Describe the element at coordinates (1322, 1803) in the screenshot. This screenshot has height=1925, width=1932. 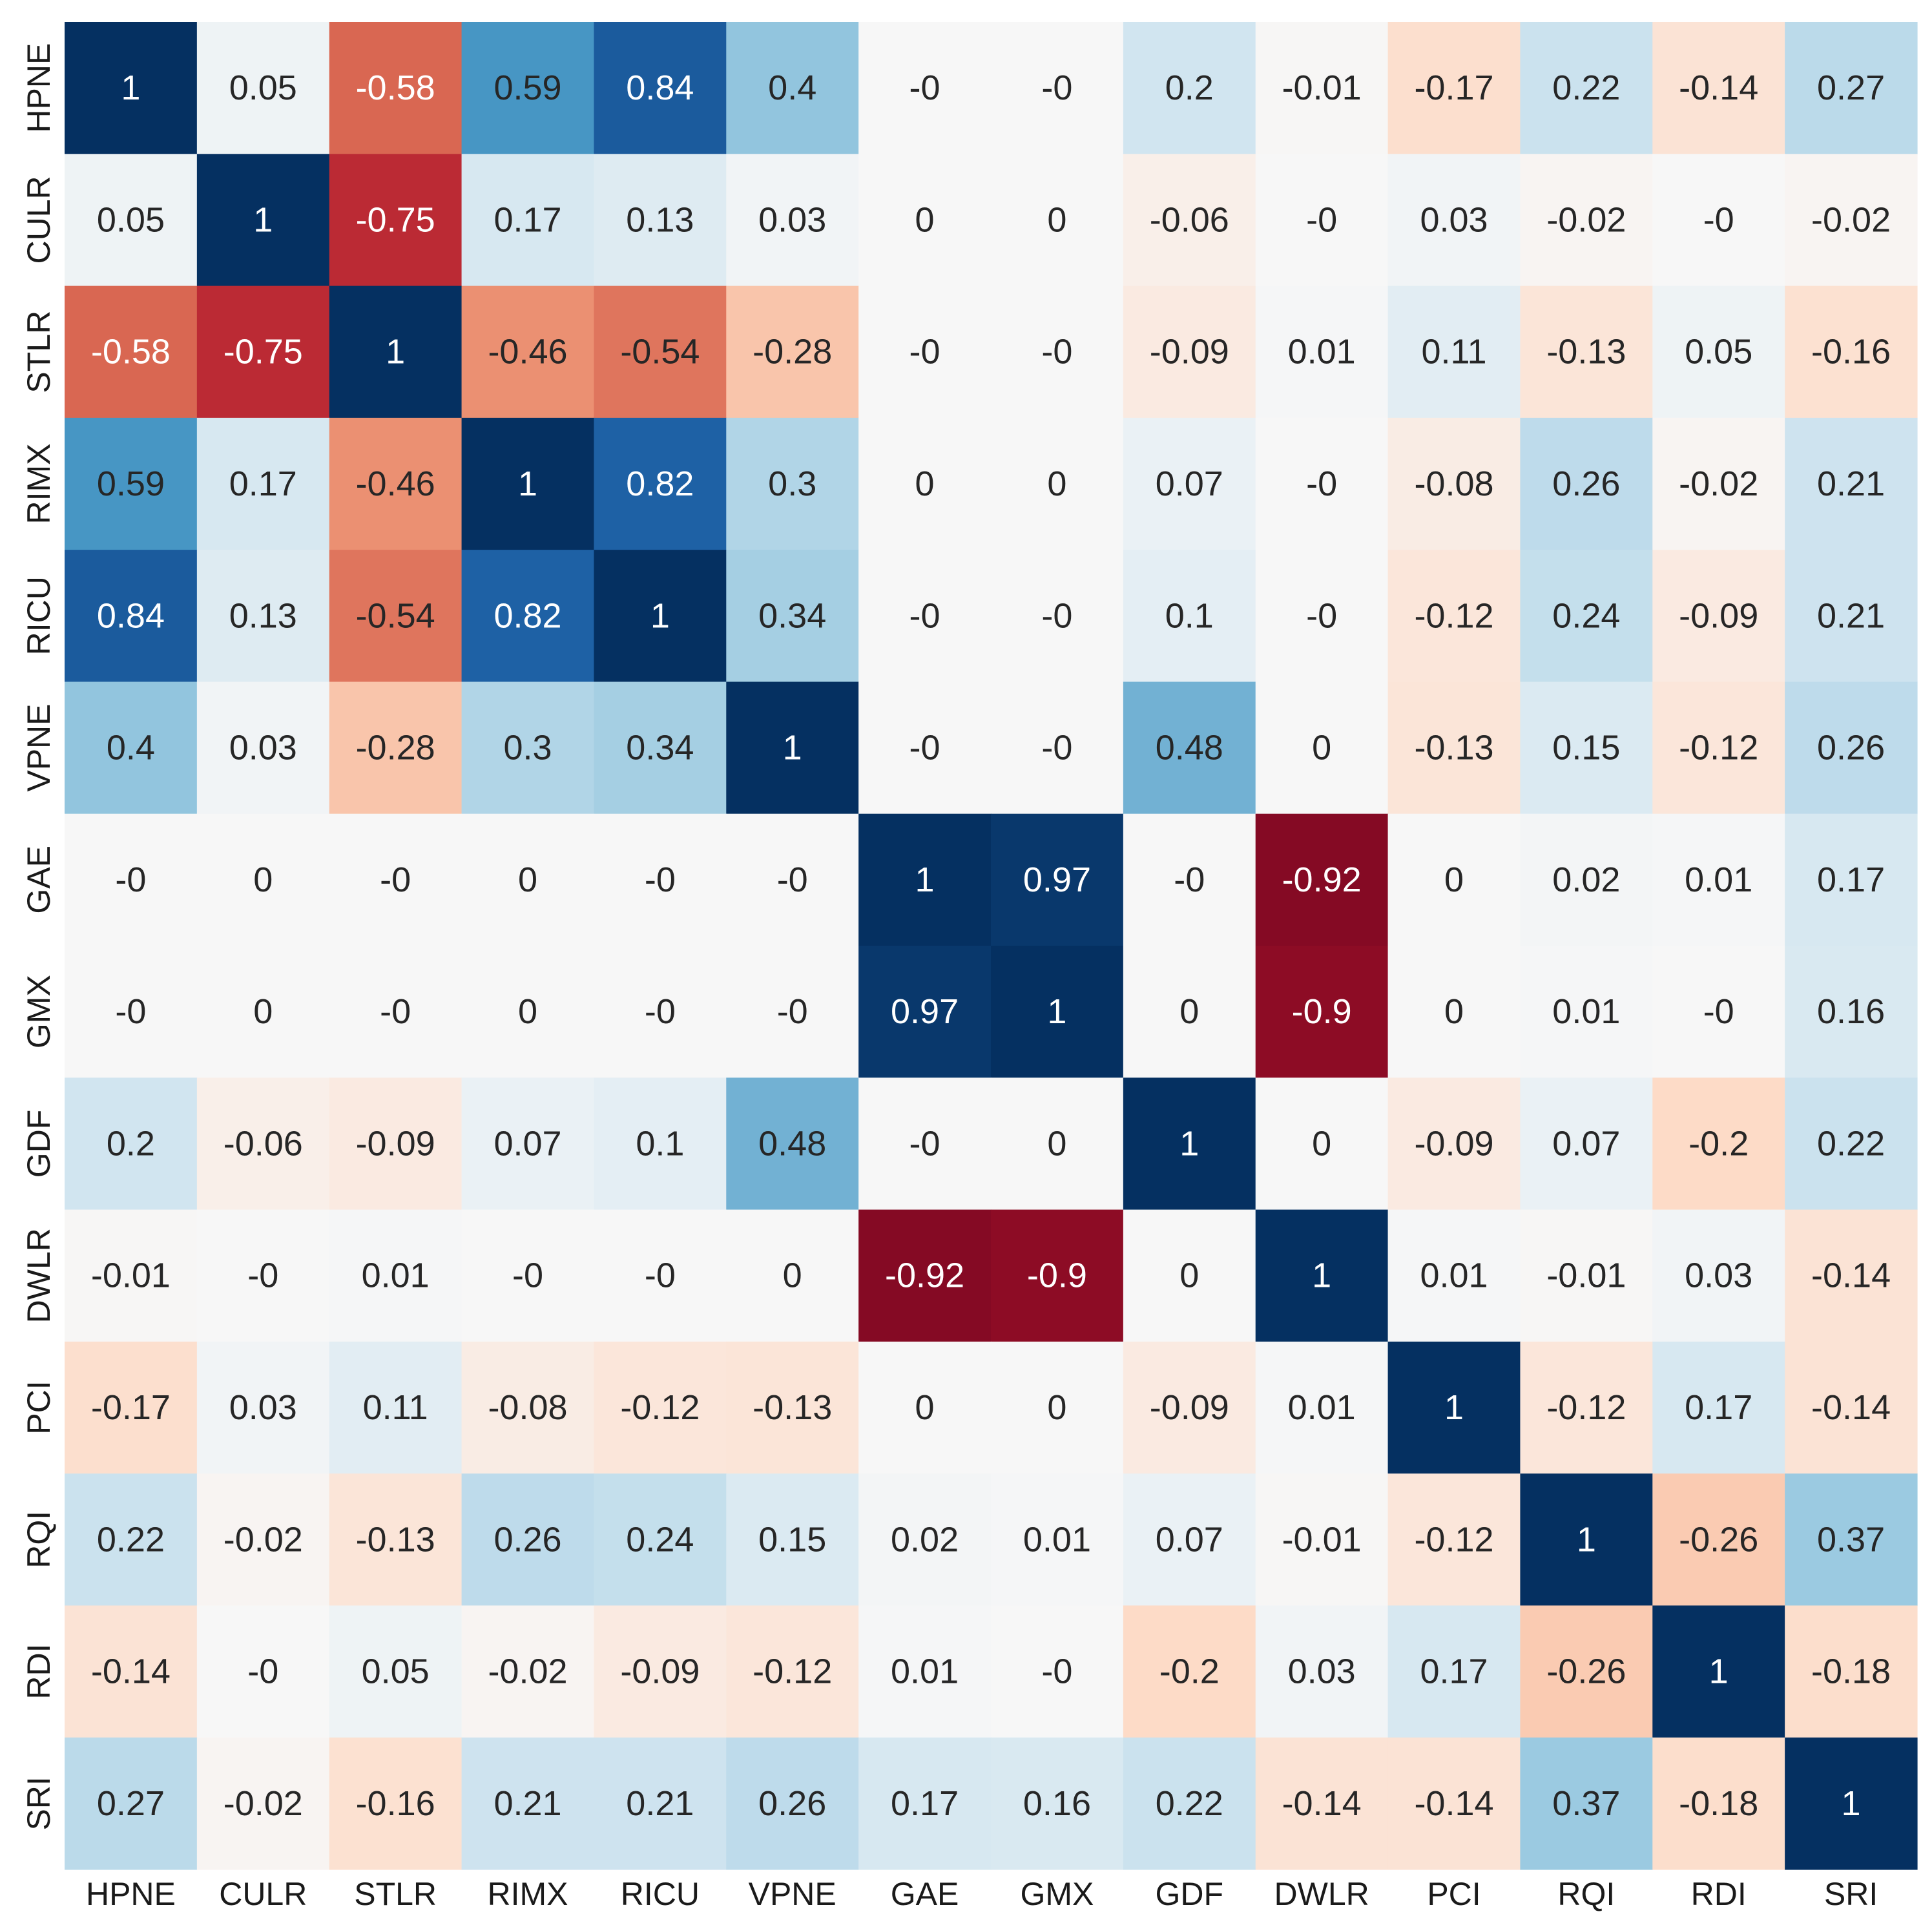
I see `heatmap-cell-label: -0.14` at that location.